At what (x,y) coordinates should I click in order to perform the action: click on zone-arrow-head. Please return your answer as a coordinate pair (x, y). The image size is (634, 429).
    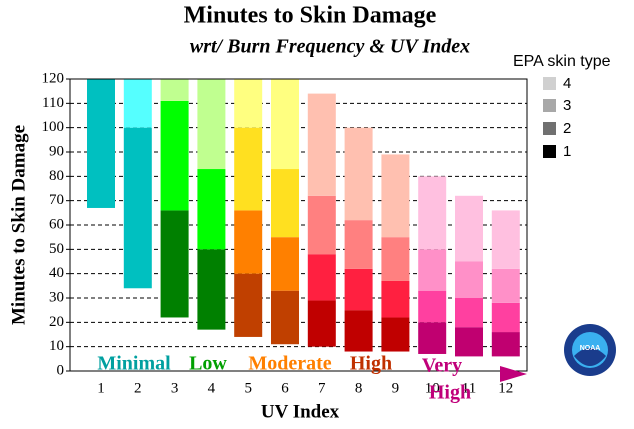
    Looking at the image, I should click on (513, 374).